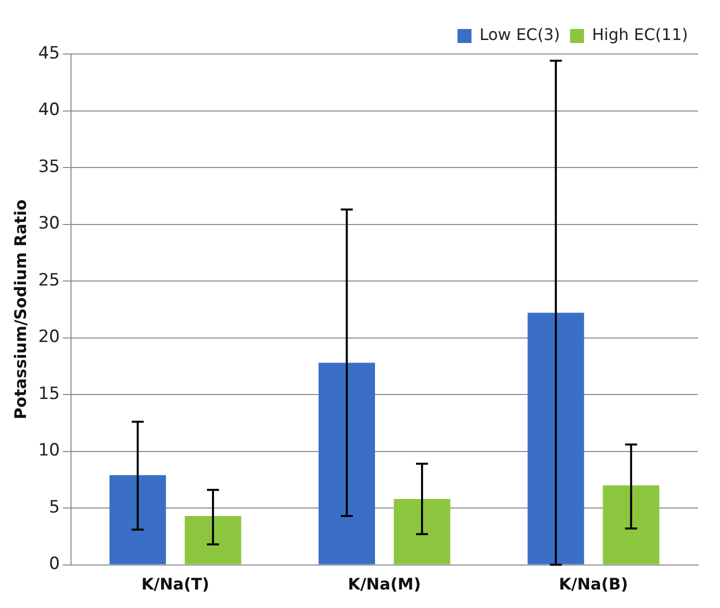 The image size is (720, 608). What do you see at coordinates (49, 394) in the screenshot?
I see `y-tick-label: 15` at bounding box center [49, 394].